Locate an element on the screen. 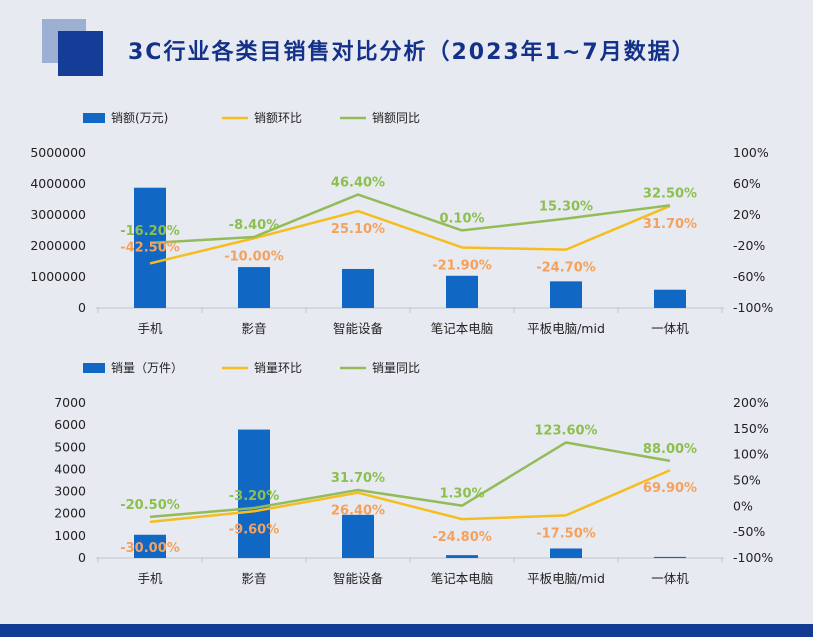 The image size is (813, 637). yoy-data-label: 31.70% is located at coordinates (358, 478).